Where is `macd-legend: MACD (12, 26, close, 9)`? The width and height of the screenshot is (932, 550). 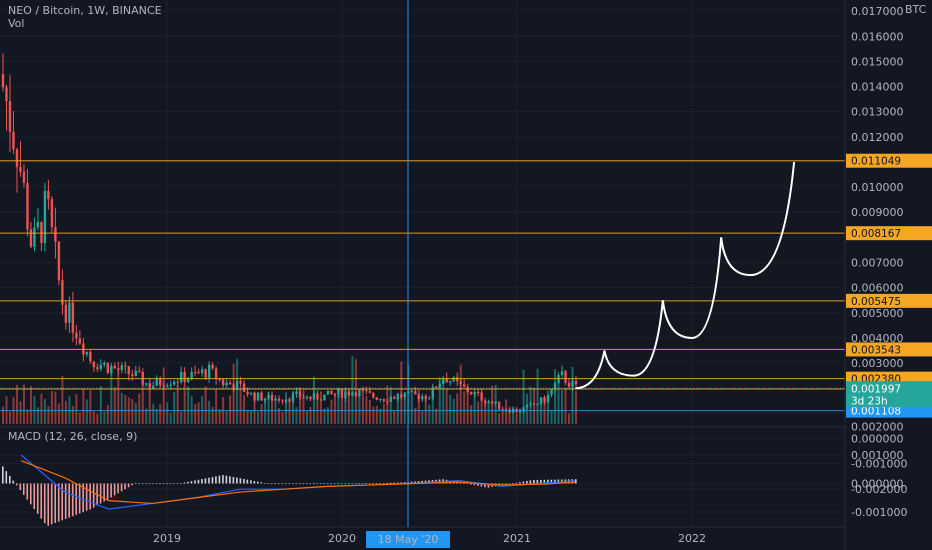 macd-legend: MACD (12, 26, close, 9) is located at coordinates (73, 436).